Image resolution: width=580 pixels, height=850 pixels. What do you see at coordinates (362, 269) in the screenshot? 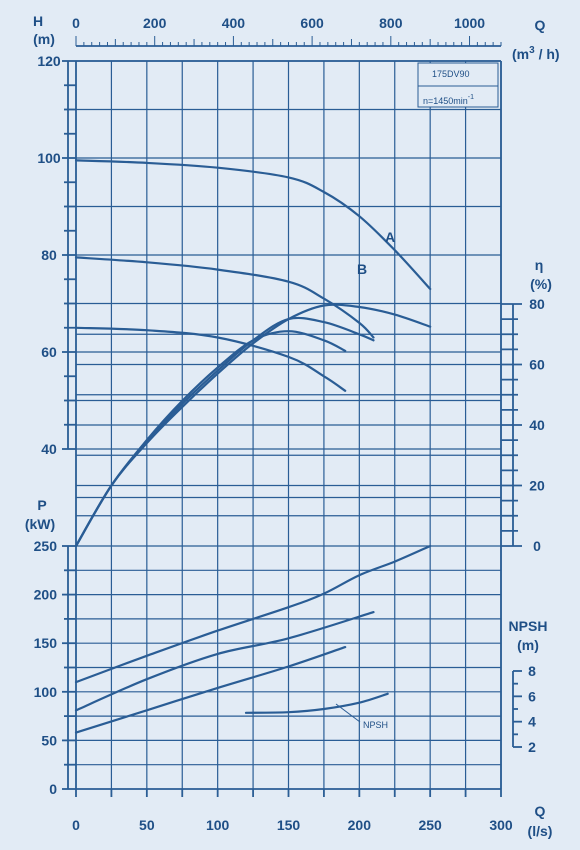
I see `curve-label-b: B` at bounding box center [362, 269].